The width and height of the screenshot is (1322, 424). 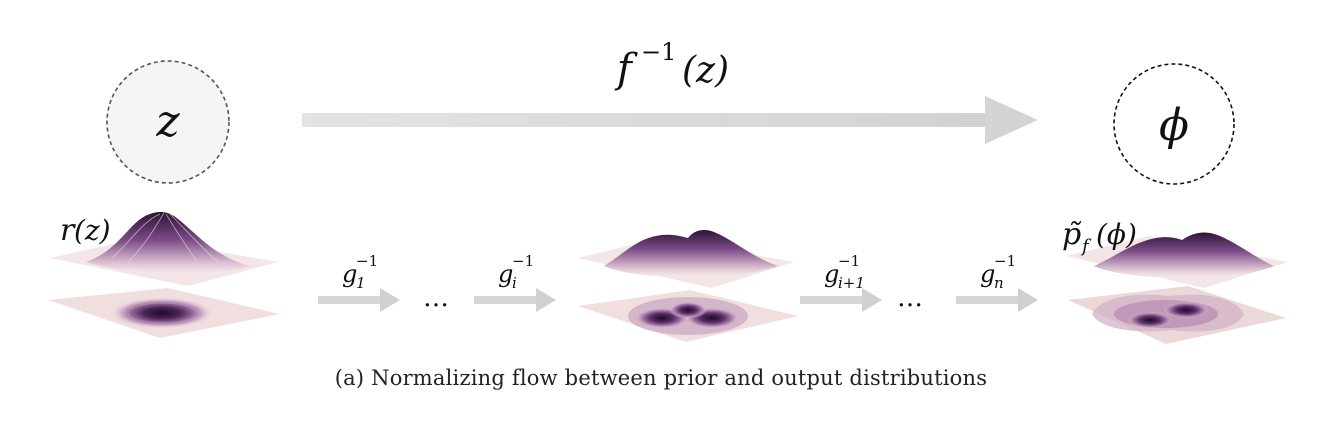 I want to click on output-label-name: p̃, so click(x=1072, y=234).